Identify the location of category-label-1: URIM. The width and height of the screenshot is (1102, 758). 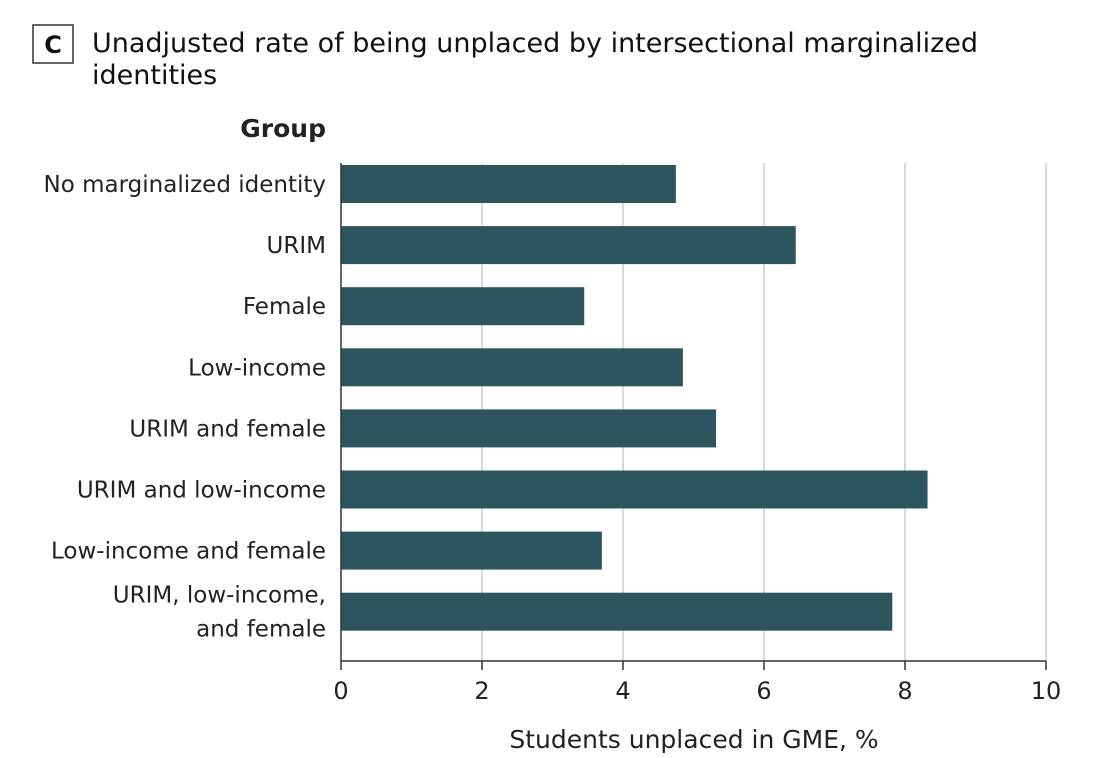
(296, 246).